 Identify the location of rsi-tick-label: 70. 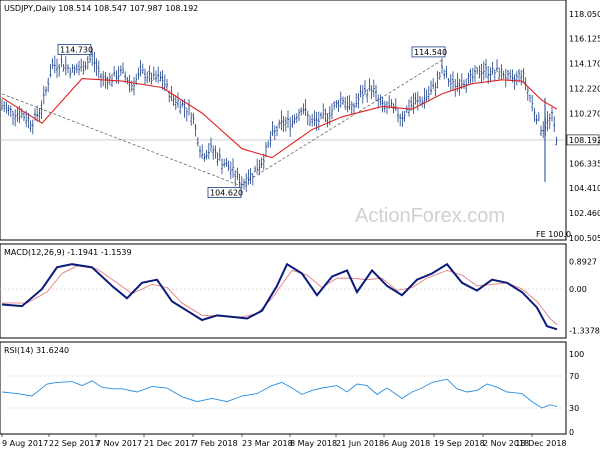
(574, 376).